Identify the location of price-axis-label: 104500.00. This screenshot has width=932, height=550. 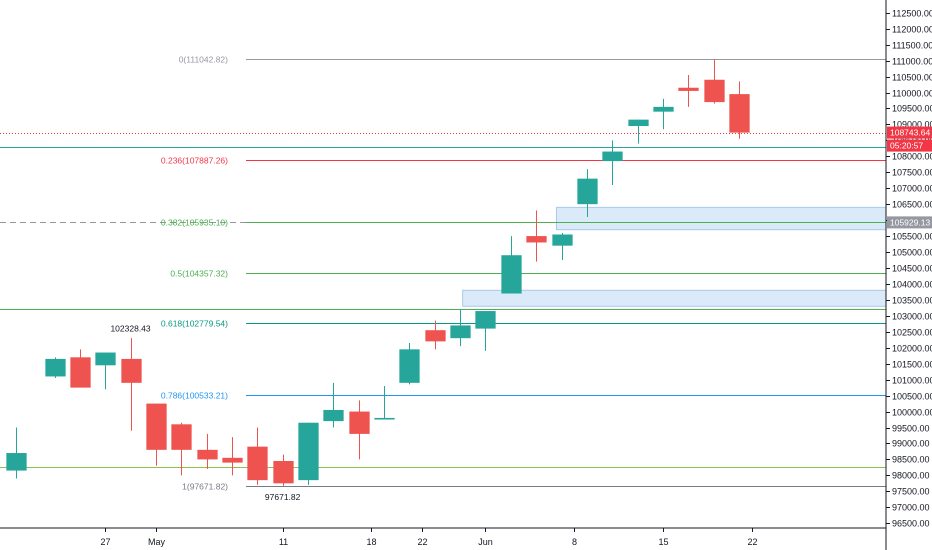
(912, 269).